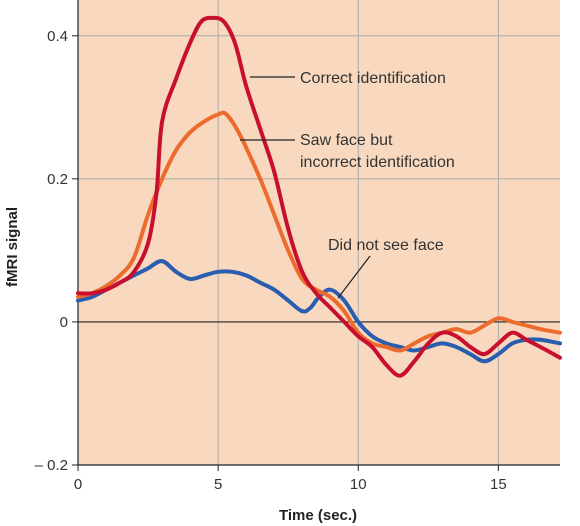 This screenshot has width=580, height=526. What do you see at coordinates (12, 247) in the screenshot?
I see `y-axis-title: fMRI signal` at bounding box center [12, 247].